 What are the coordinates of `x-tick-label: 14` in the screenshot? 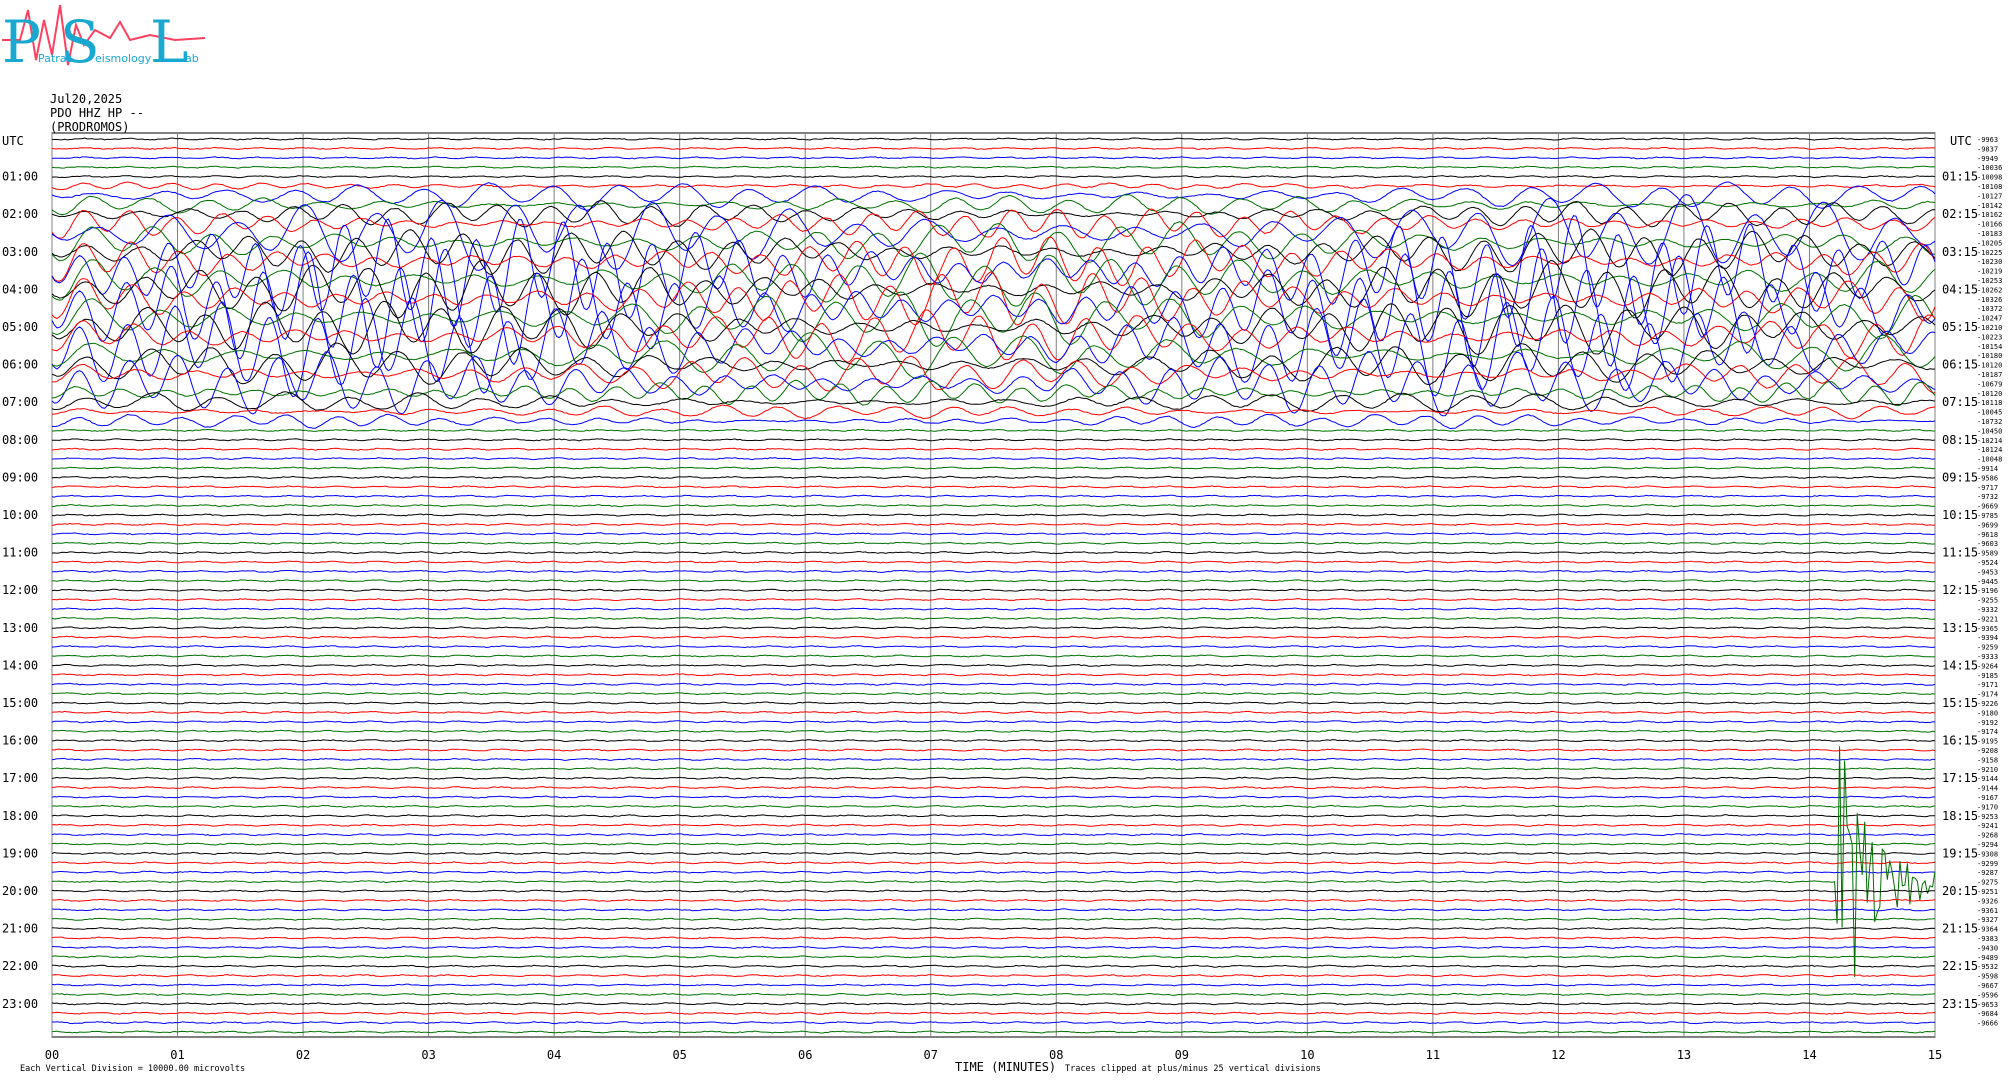 It's located at (1809, 1055).